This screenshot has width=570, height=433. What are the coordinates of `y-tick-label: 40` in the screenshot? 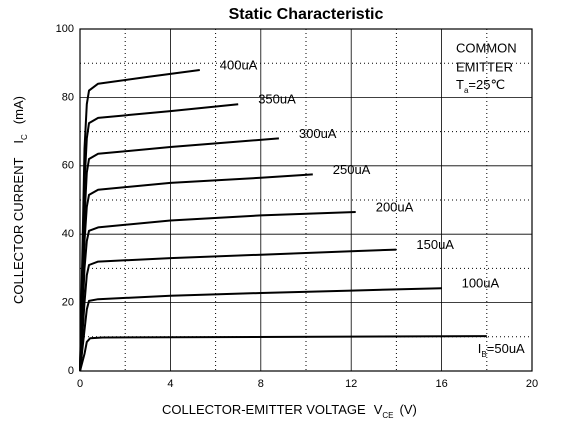 It's located at (68, 234).